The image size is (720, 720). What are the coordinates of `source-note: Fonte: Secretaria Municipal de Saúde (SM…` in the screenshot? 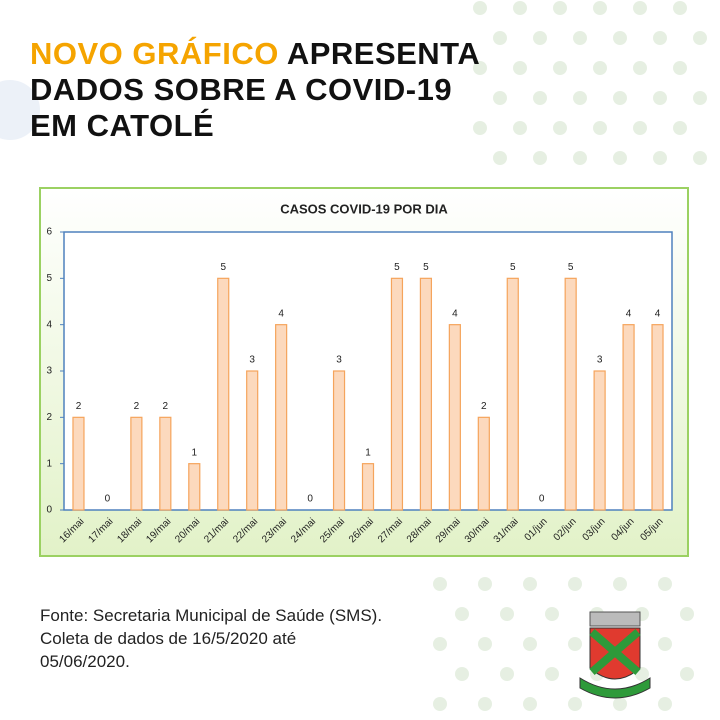 It's located at (211, 638).